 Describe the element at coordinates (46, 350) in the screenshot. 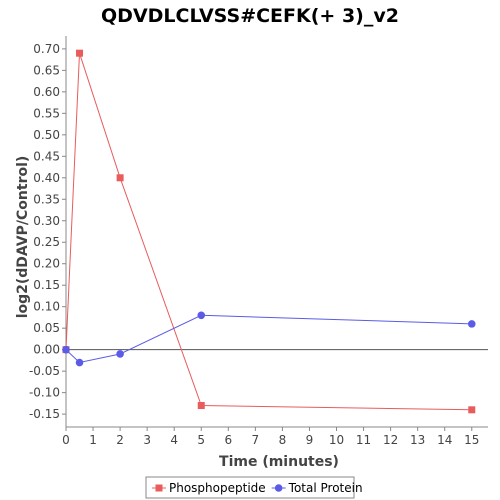

I see `y-tick-label: 0.00` at that location.